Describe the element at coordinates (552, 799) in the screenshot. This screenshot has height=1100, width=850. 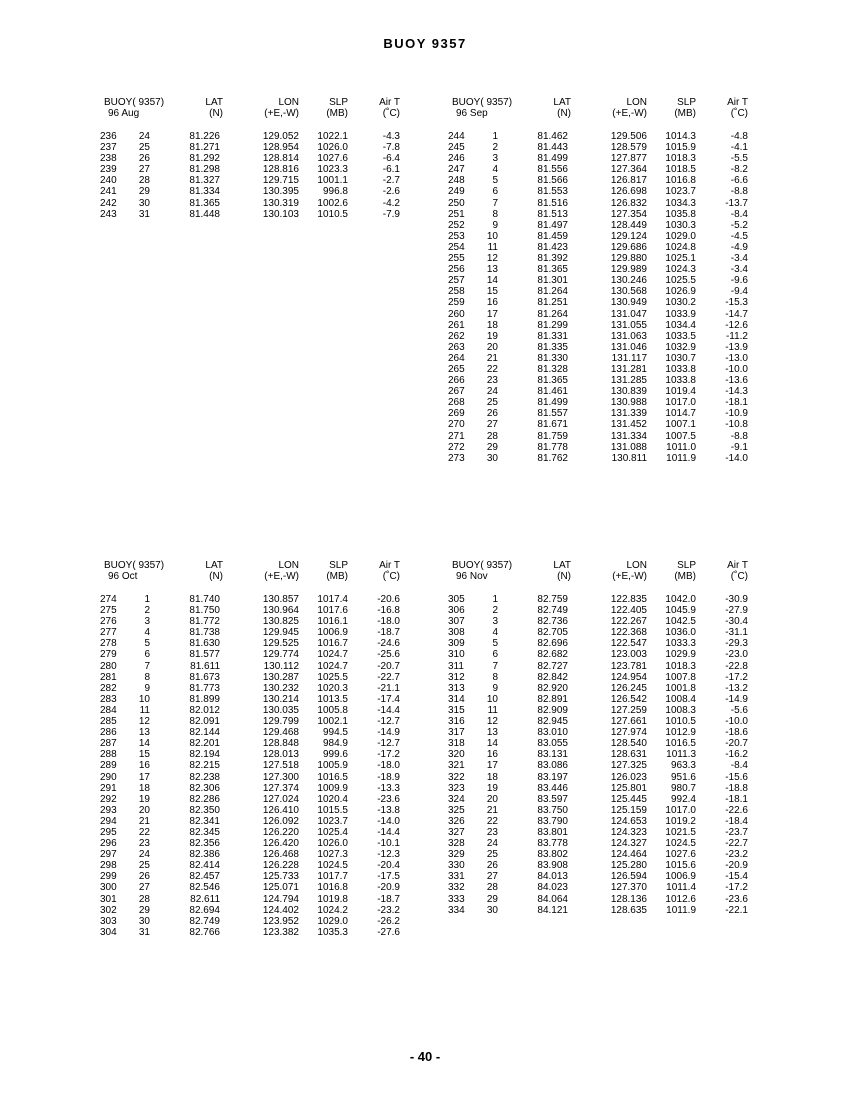
I see `lat-cell: 83.597` at that location.